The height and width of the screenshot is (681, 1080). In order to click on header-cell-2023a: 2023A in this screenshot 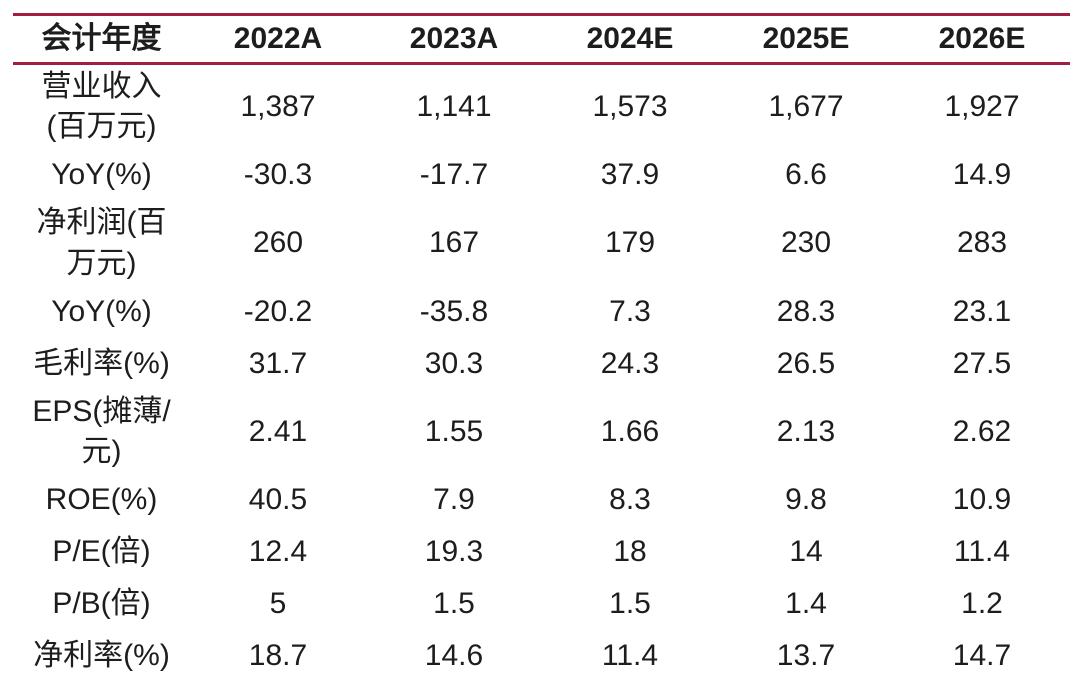, I will do `click(454, 39)`.